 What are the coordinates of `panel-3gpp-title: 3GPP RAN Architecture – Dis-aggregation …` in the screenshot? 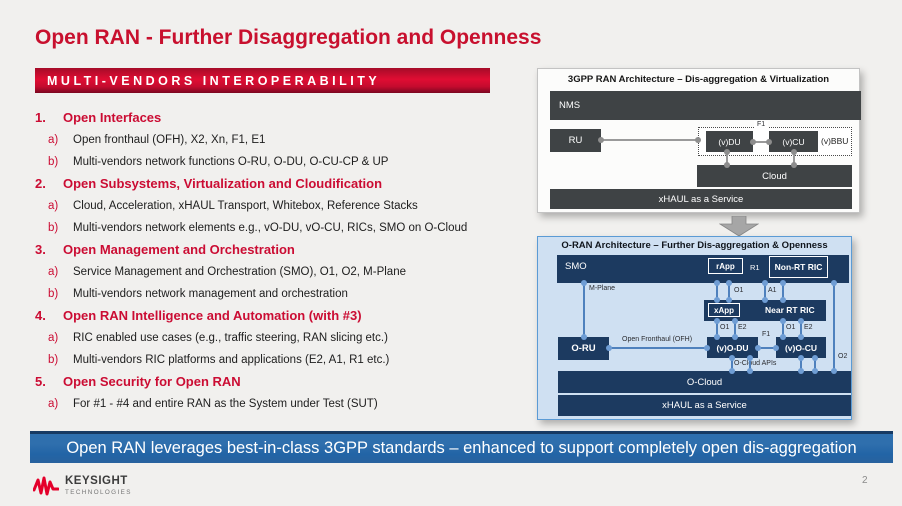 It's located at (698, 79).